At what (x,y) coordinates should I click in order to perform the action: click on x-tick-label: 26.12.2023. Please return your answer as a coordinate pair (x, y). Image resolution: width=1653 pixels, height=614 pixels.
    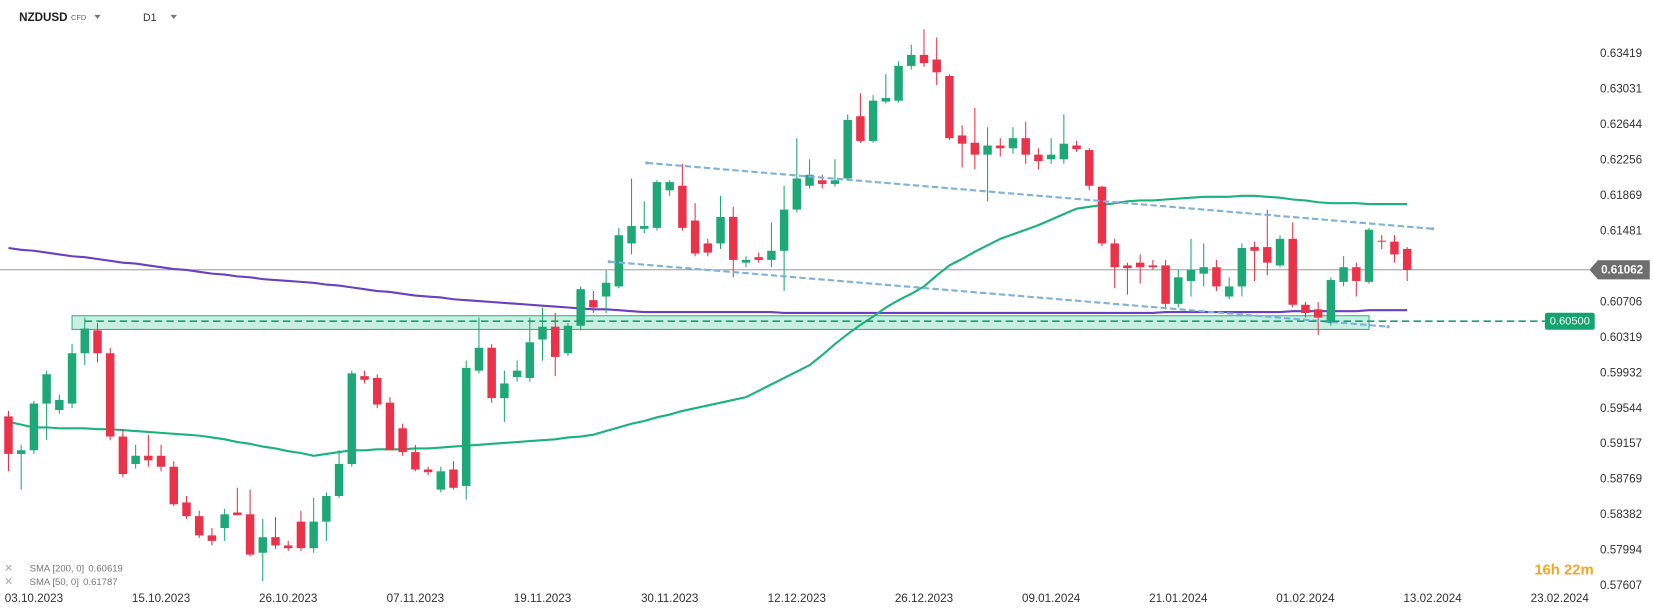
    Looking at the image, I should click on (924, 598).